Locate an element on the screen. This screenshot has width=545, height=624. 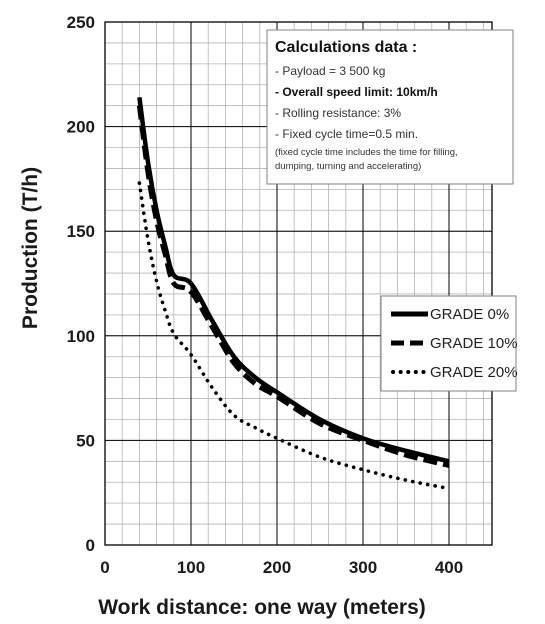
x-tick-label: 200 is located at coordinates (277, 567).